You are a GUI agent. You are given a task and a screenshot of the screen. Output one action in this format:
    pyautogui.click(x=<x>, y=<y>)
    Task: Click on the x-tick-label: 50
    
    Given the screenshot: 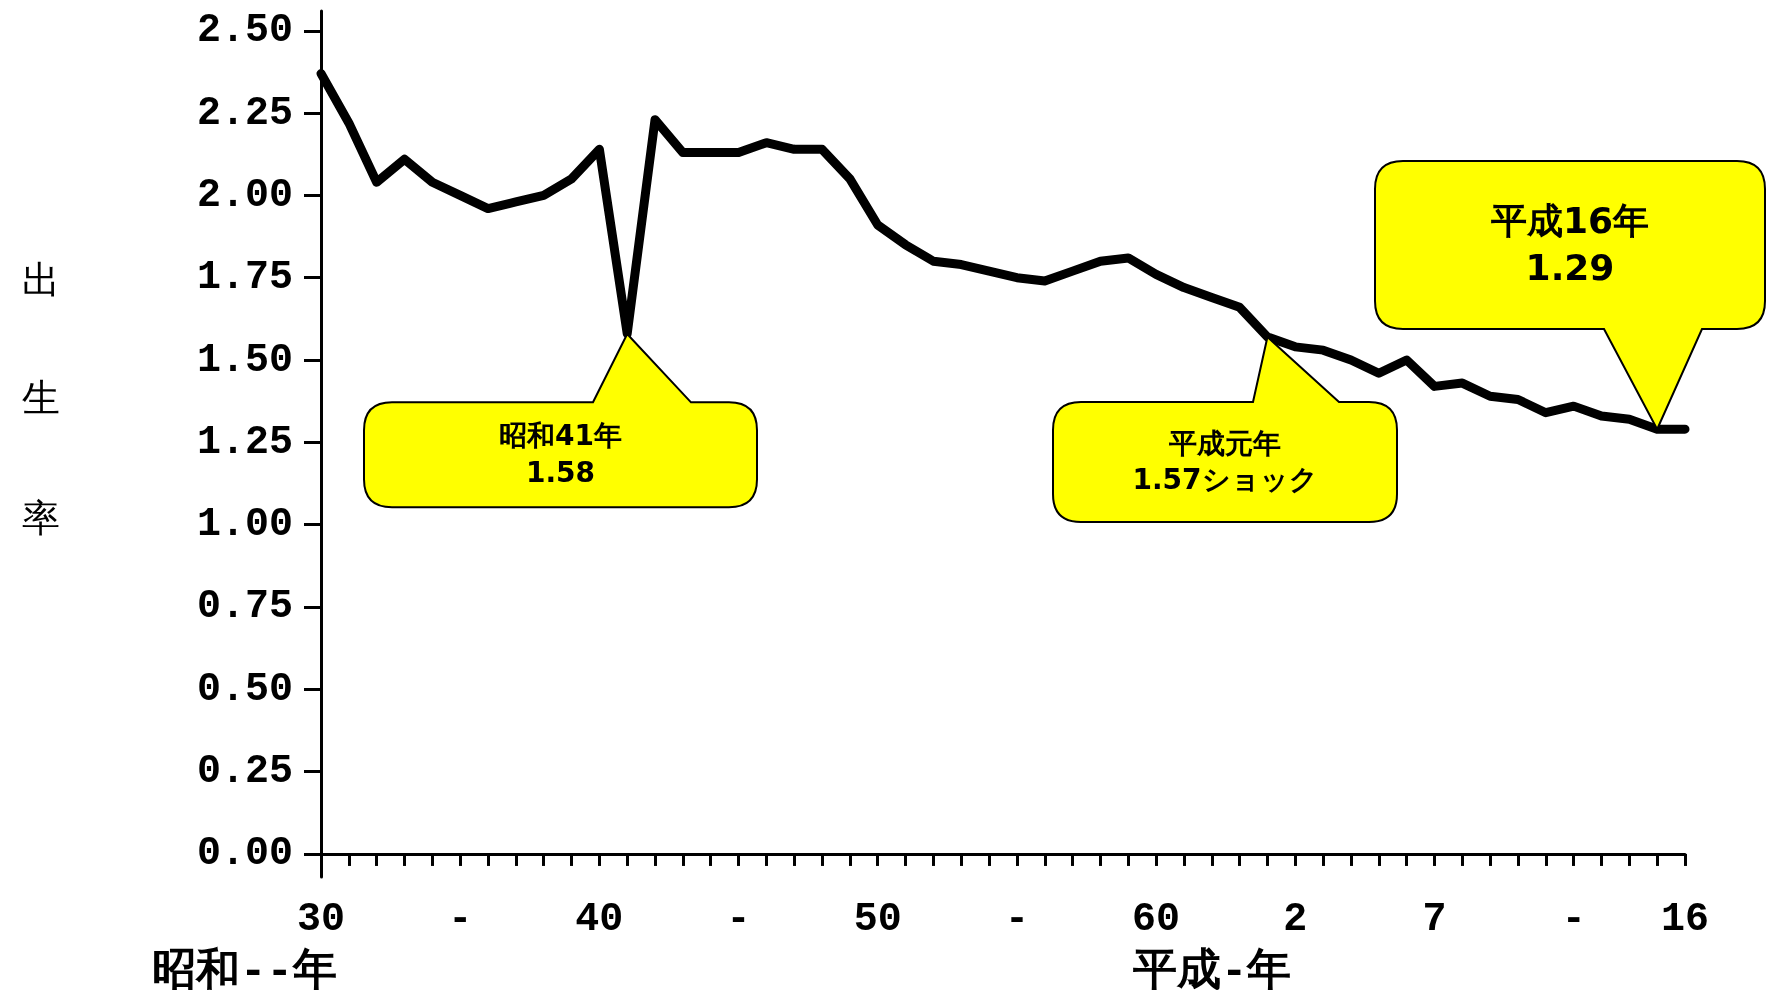 What is the action you would take?
    pyautogui.click(x=877, y=919)
    